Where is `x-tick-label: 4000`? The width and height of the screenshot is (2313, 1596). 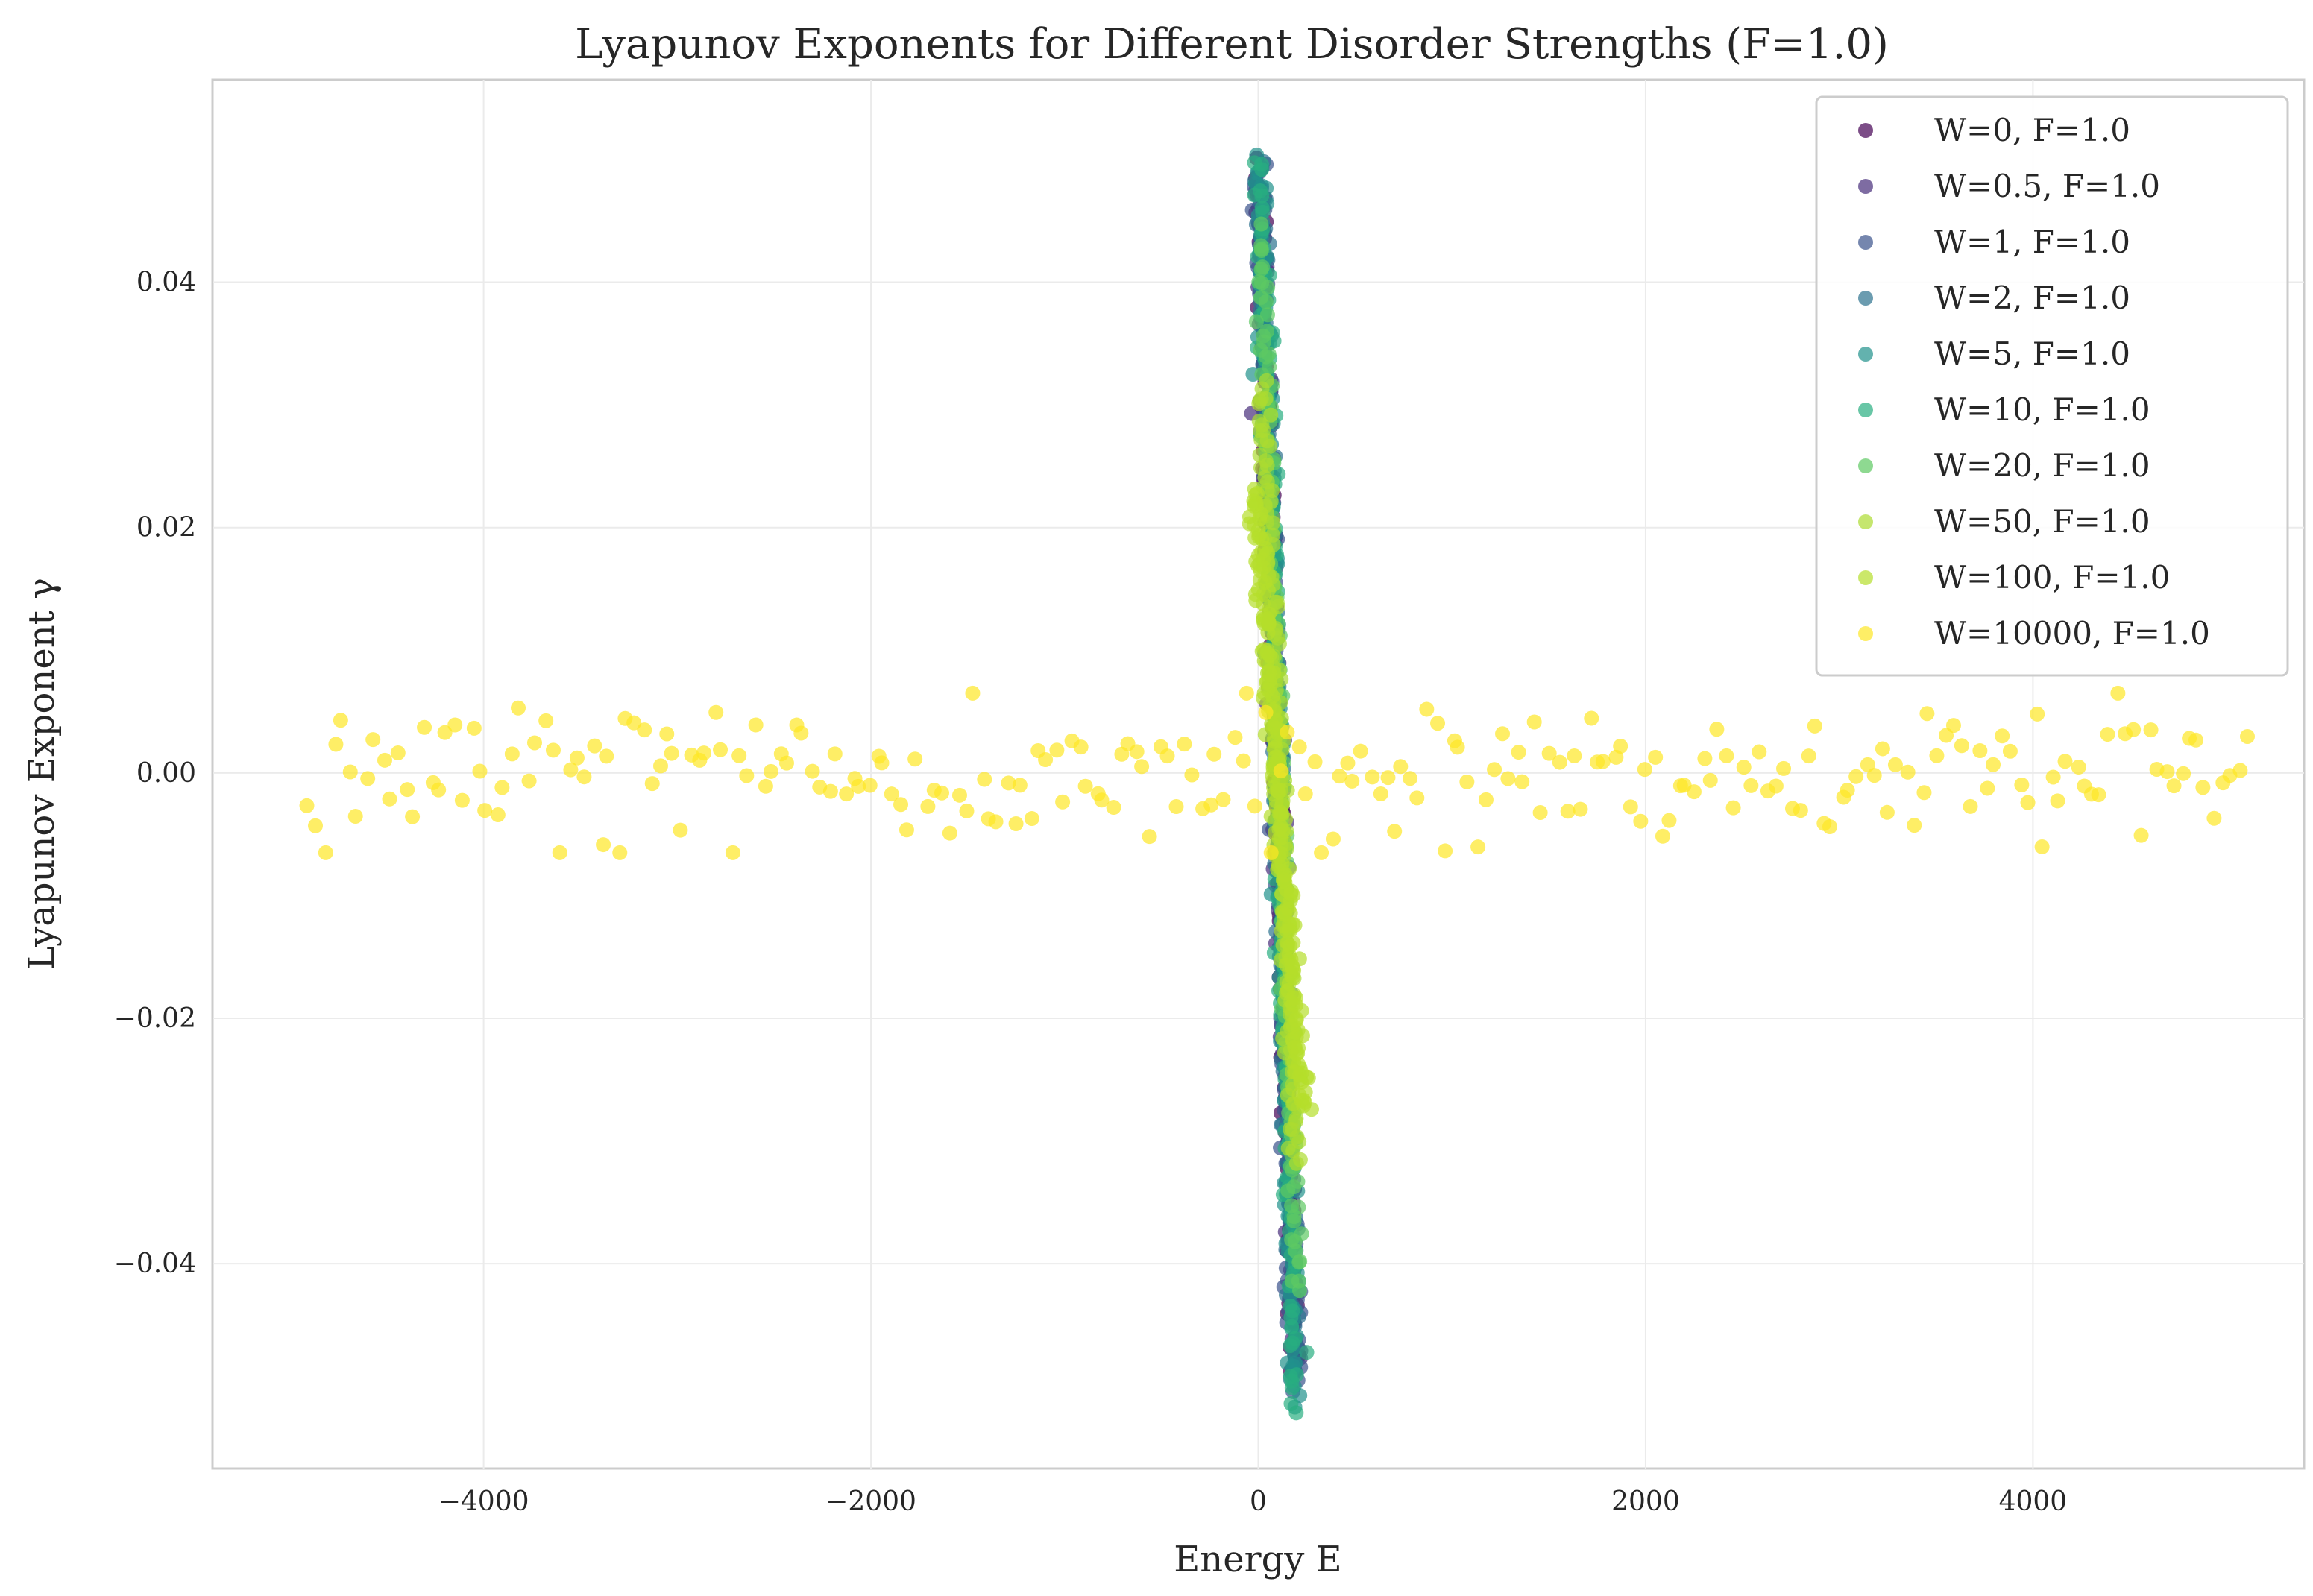 x-tick-label: 4000 is located at coordinates (2033, 1501).